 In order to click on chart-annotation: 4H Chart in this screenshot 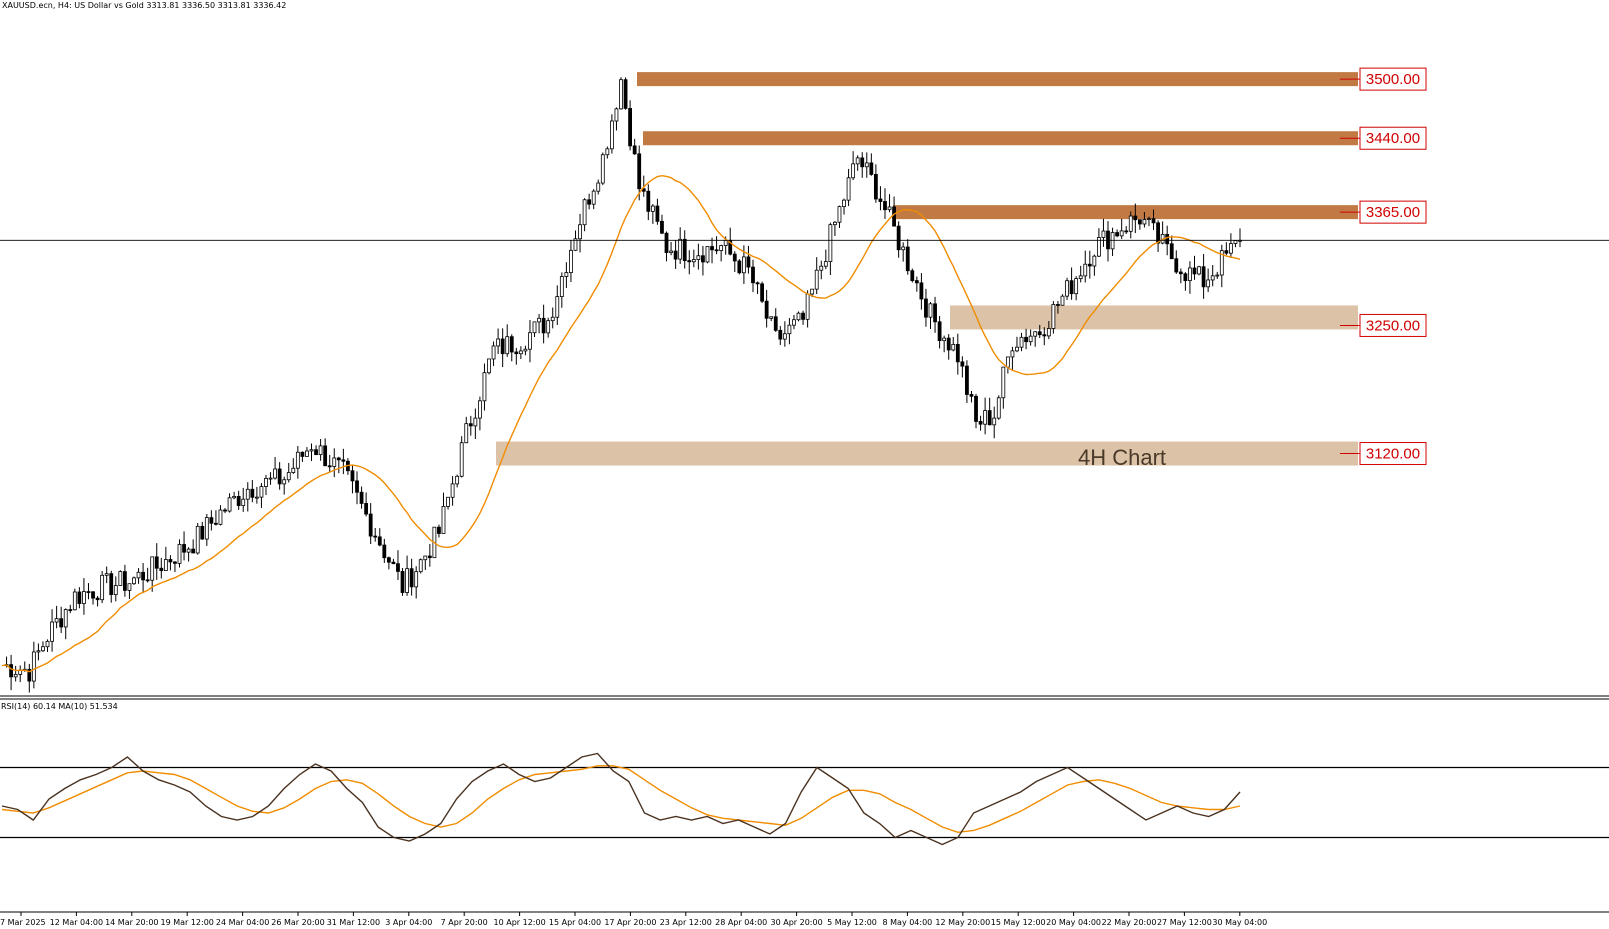, I will do `click(1122, 457)`.